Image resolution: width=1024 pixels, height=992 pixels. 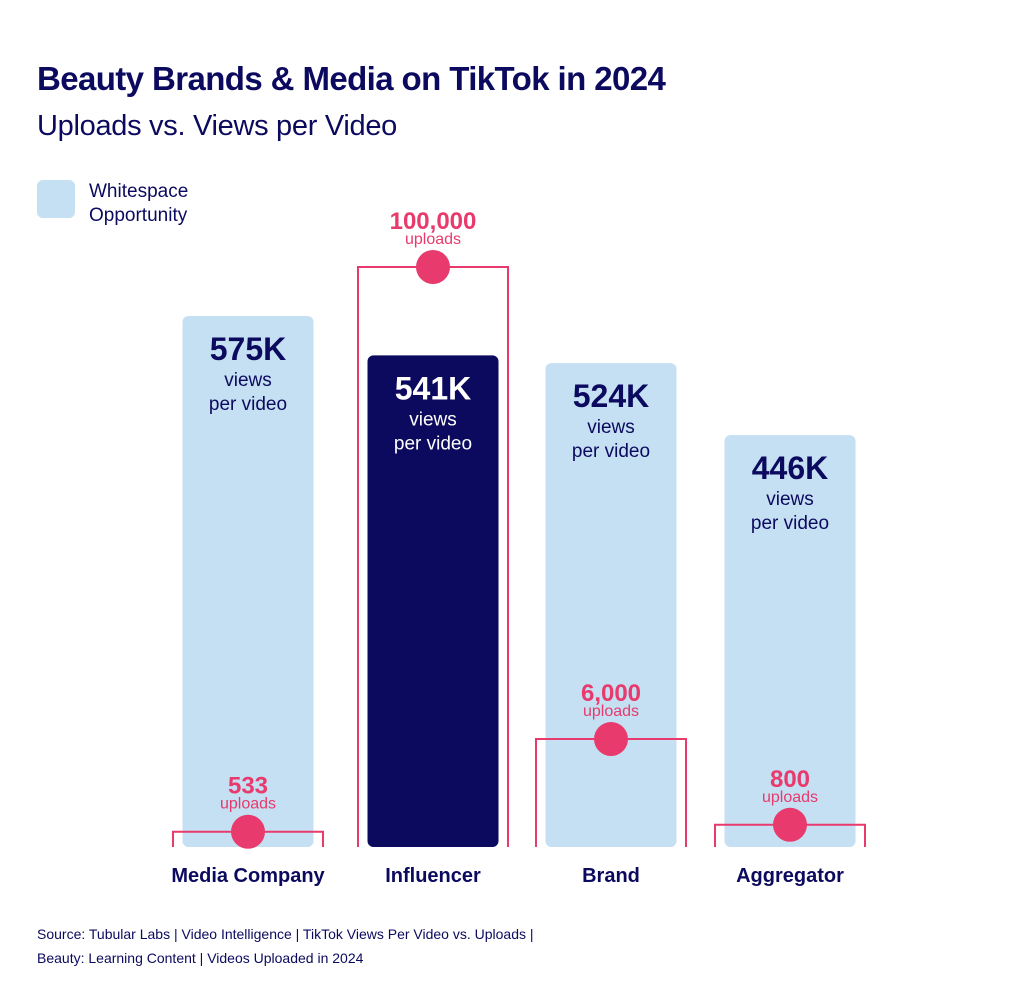 I want to click on category-label-aggregator: Aggregator, so click(x=790, y=876).